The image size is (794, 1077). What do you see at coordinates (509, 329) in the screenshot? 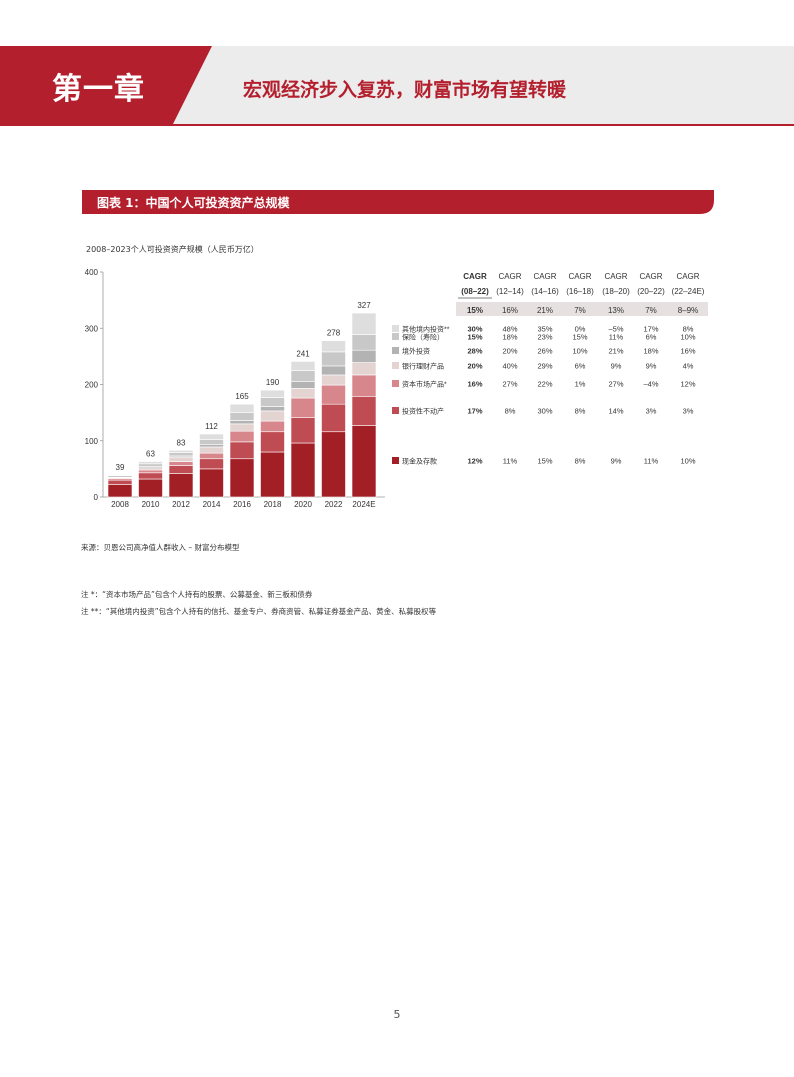
I see `cagr-value: 48%` at bounding box center [509, 329].